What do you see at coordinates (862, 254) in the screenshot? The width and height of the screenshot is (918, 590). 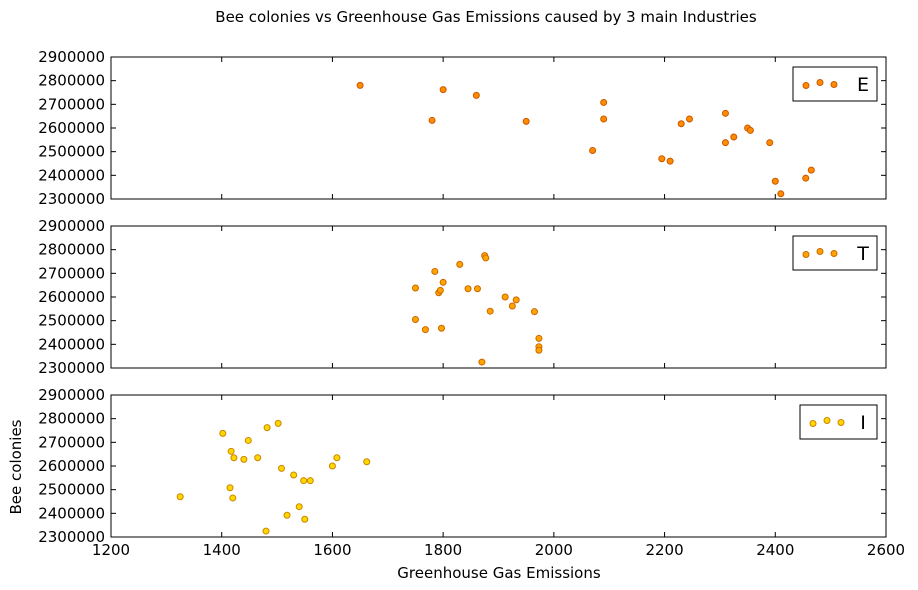 I see `legend-label: T` at bounding box center [862, 254].